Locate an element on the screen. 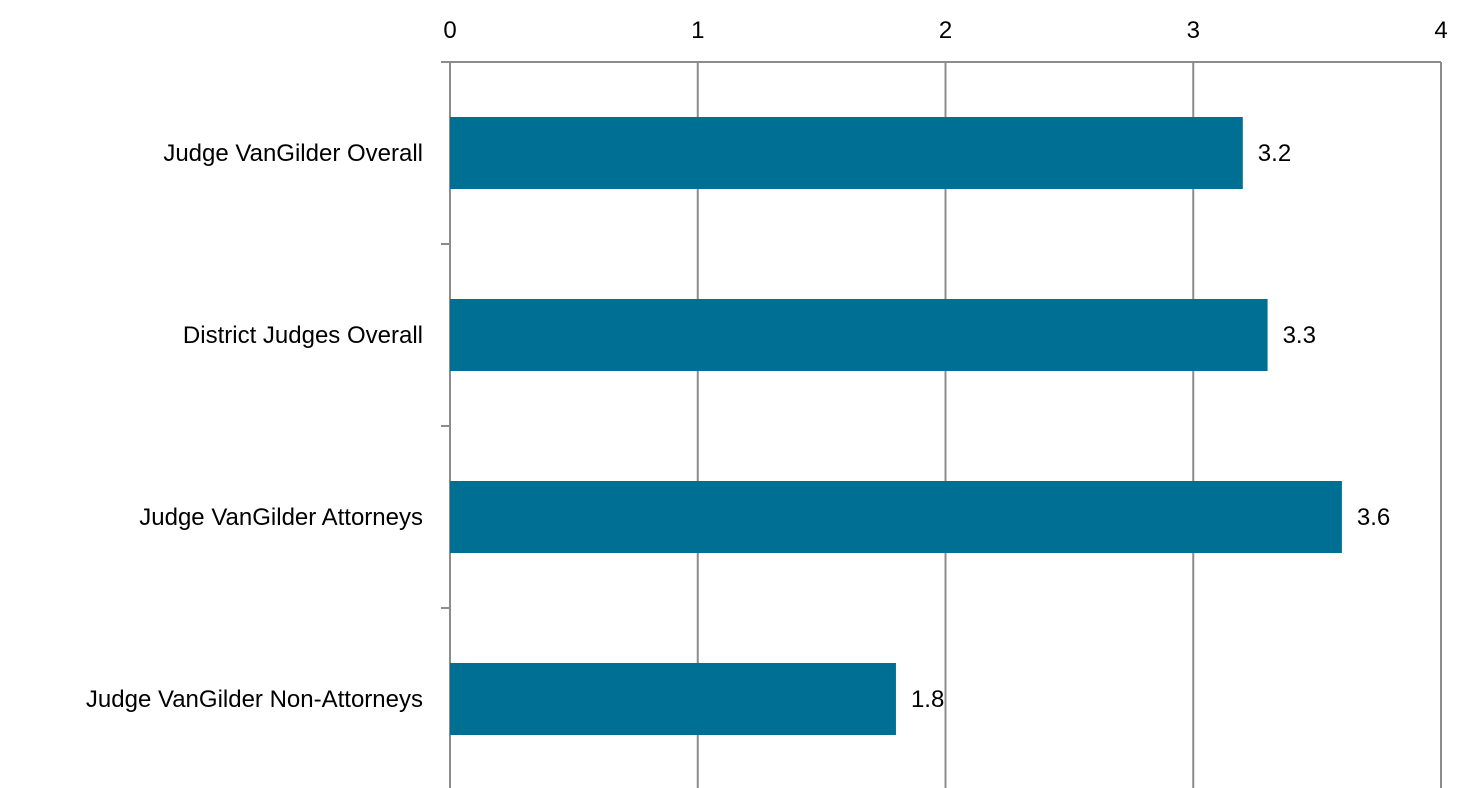 This screenshot has width=1465, height=788. data-label: 3.2 is located at coordinates (1274, 153).